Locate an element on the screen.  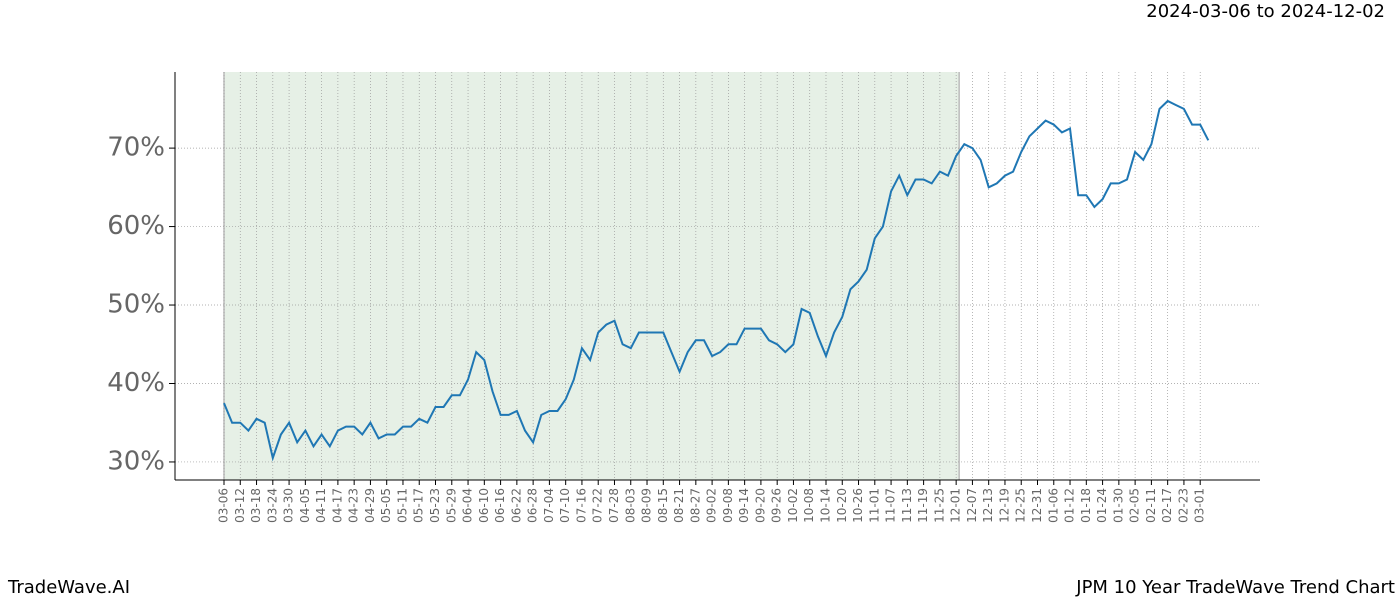
x-tick-label: 04-23 is located at coordinates (354, 505).